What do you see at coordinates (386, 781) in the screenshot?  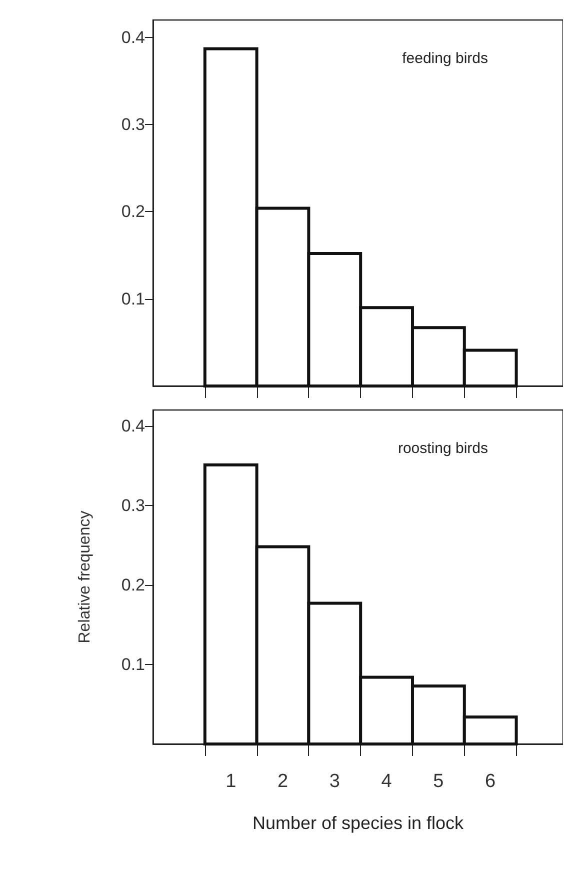 I see `x-tick-label: 4` at bounding box center [386, 781].